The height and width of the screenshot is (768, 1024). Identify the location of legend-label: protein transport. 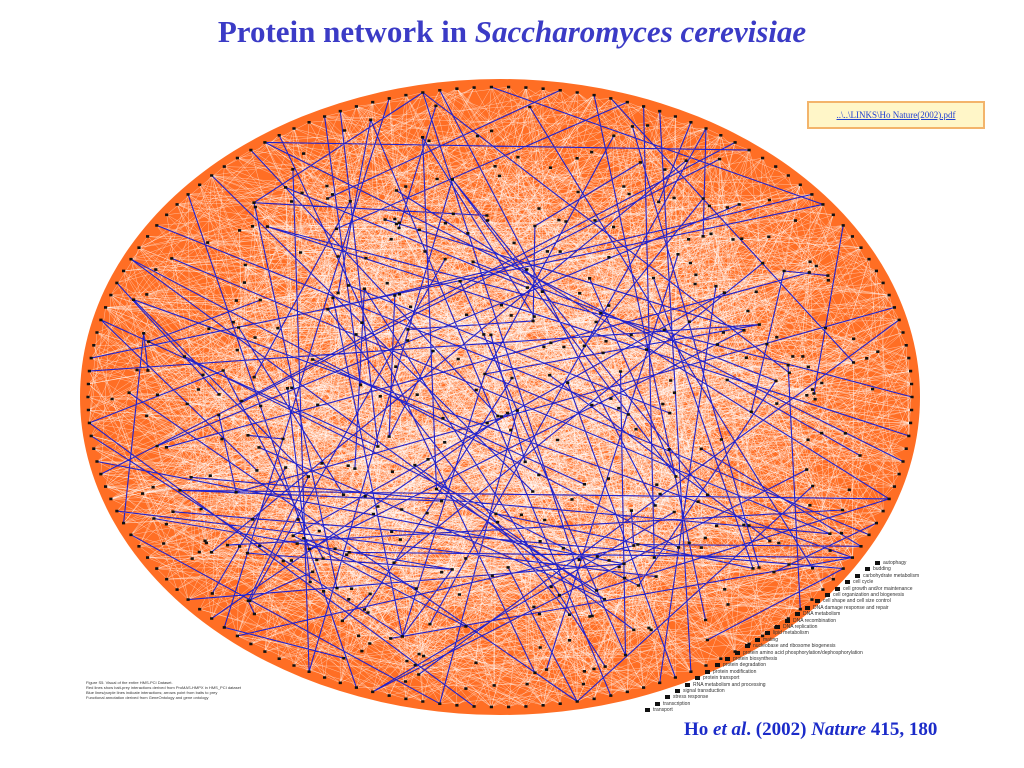
(721, 678).